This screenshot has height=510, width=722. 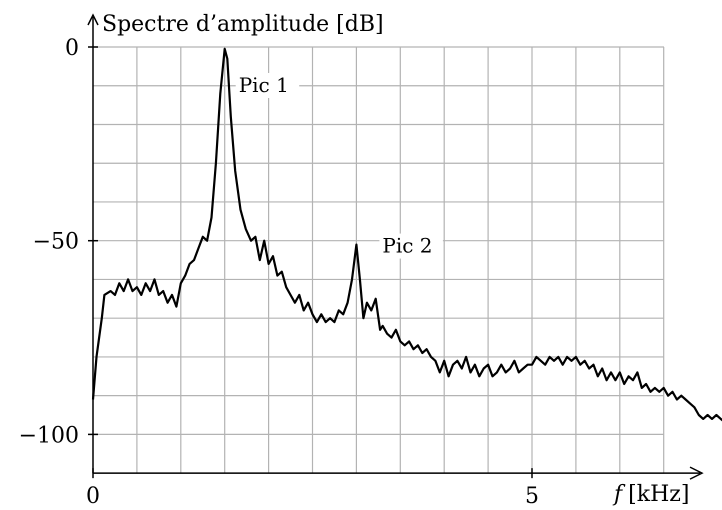 What do you see at coordinates (407, 246) in the screenshot?
I see `peak-annotation: Pic 2` at bounding box center [407, 246].